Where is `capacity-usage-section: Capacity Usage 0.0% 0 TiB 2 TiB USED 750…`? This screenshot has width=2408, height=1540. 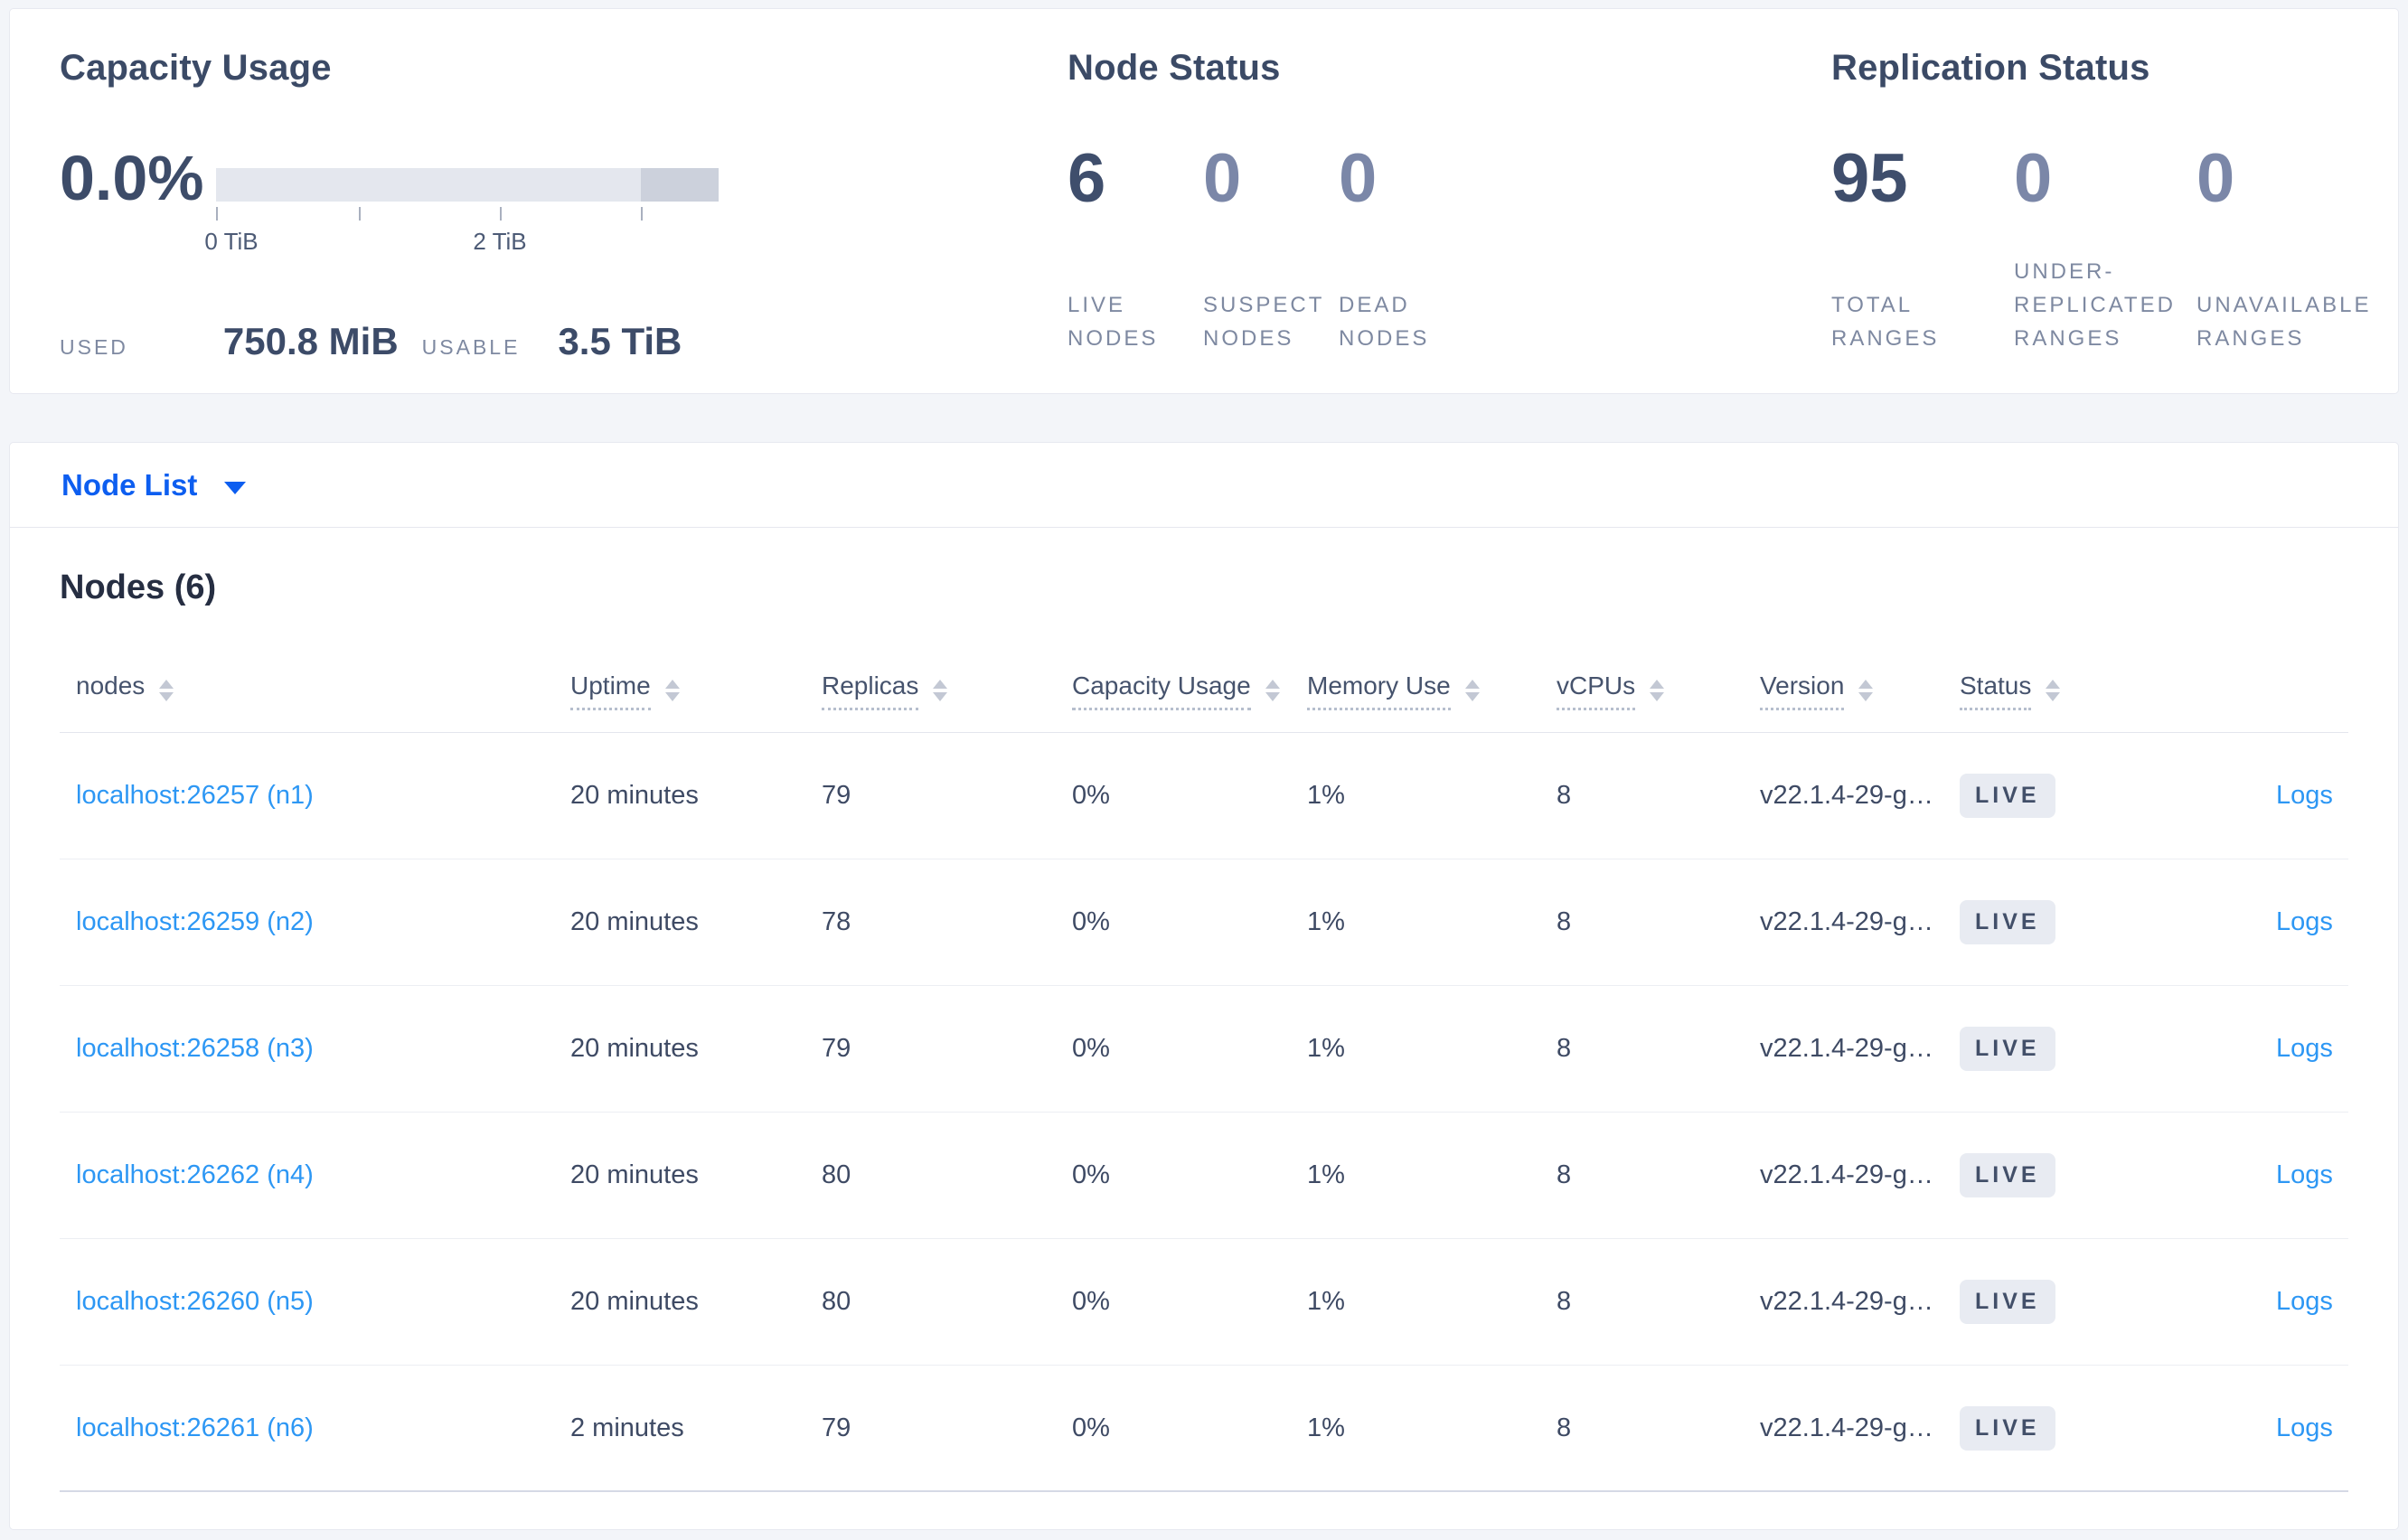
capacity-usage-section: Capacity Usage 0.0% 0 TiB 2 TiB USED 750… is located at coordinates (539, 201).